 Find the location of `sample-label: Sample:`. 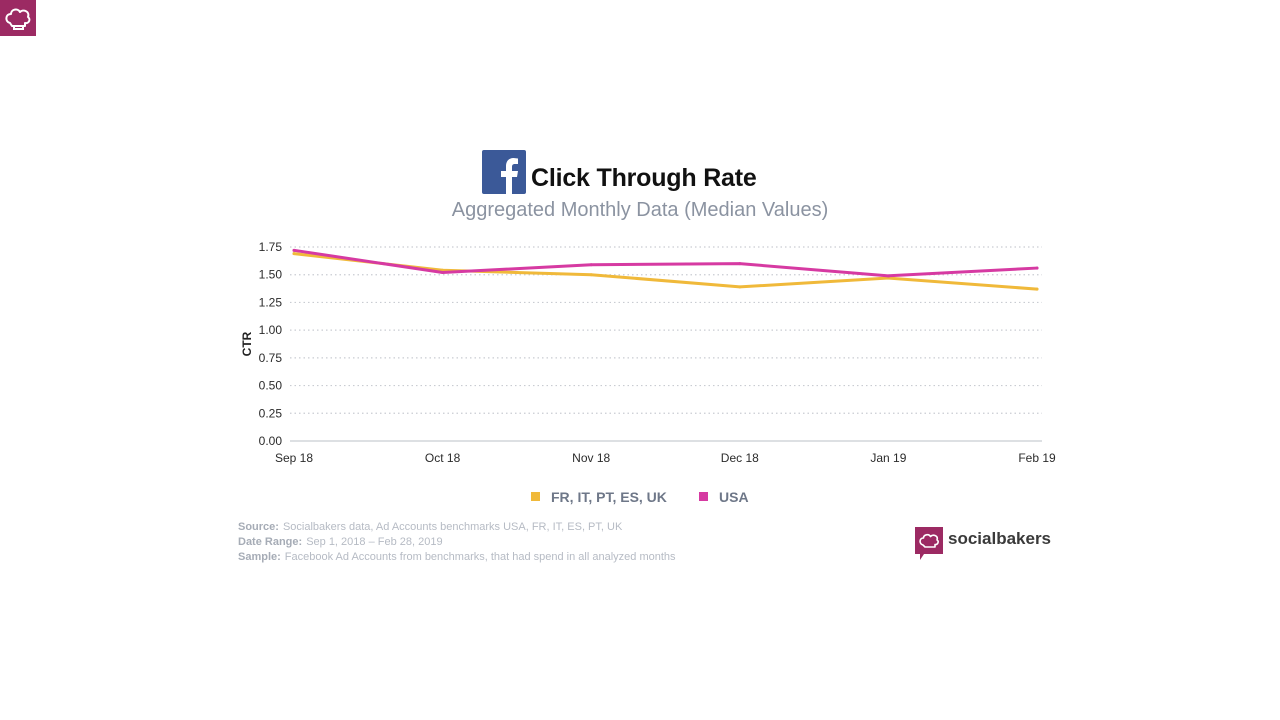

sample-label: Sample: is located at coordinates (259, 557).